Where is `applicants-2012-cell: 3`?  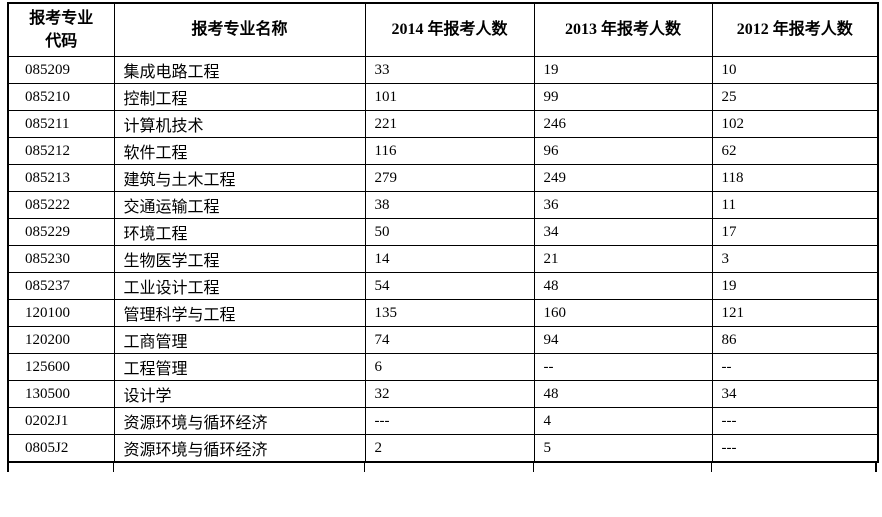
applicants-2012-cell: 3 is located at coordinates (795, 259).